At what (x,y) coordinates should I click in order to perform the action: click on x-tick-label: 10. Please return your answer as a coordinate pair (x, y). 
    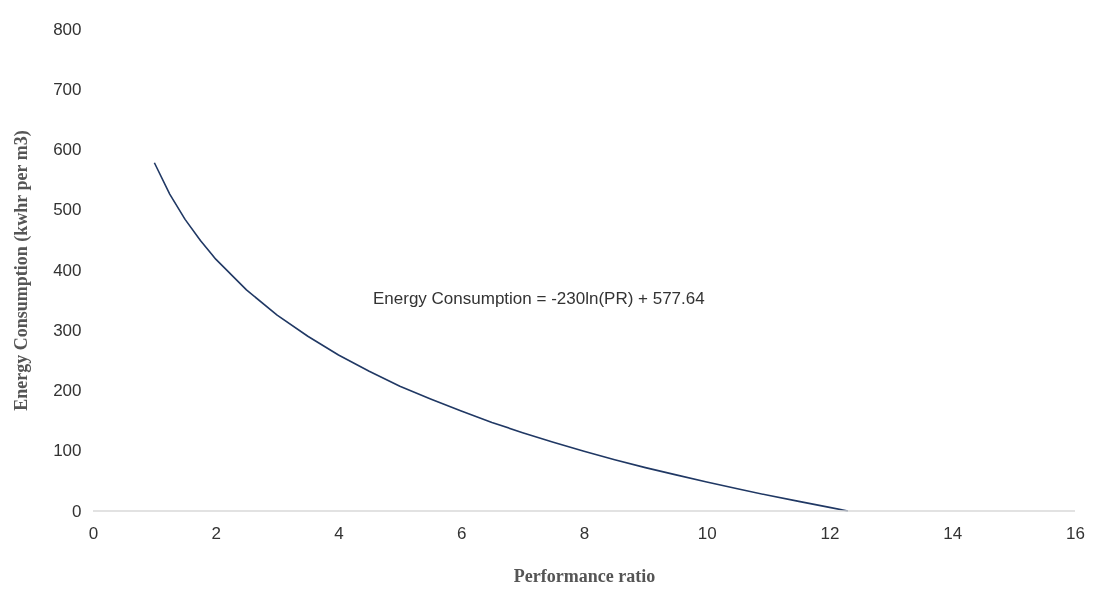
    Looking at the image, I should click on (707, 533).